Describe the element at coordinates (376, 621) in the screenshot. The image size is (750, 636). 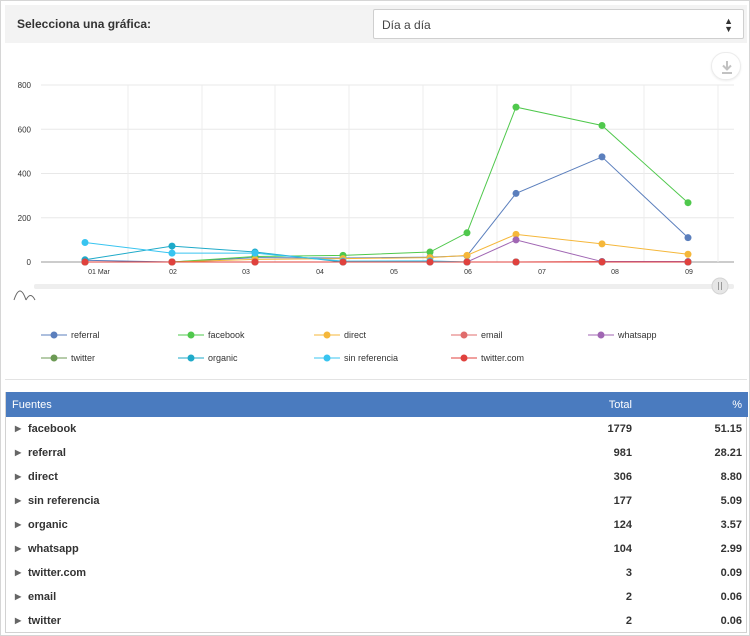
I see `table-row: ▶ twitter 2 0.06` at that location.